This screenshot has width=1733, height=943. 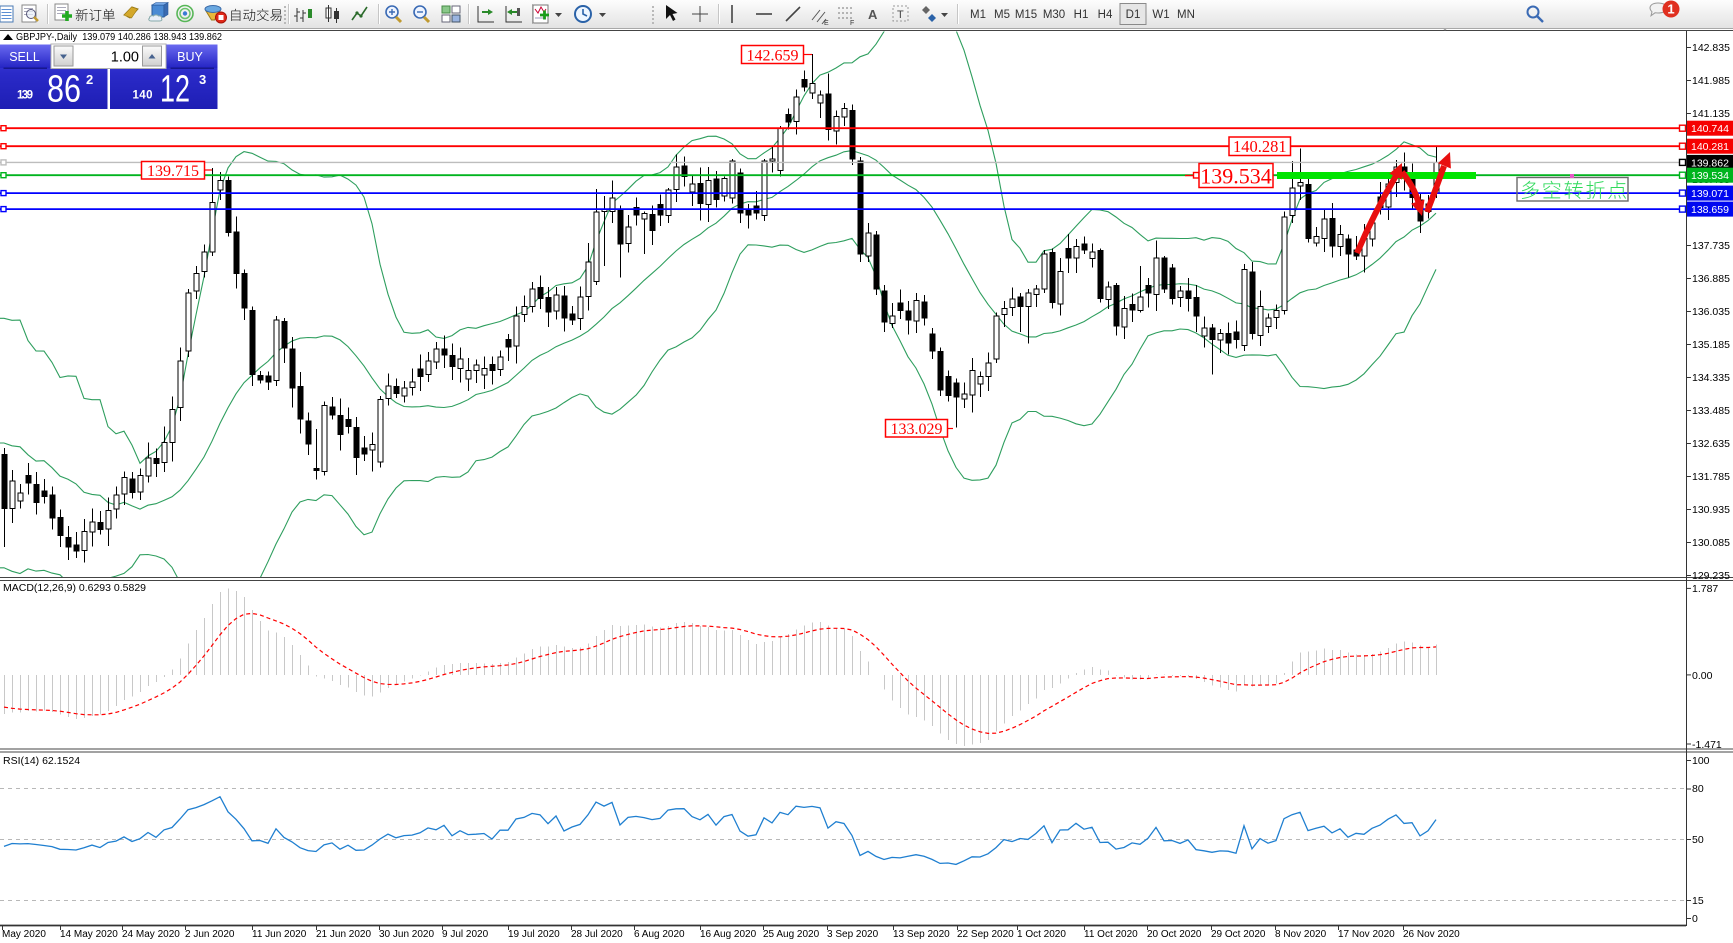 I want to click on svg-text: 130.935, so click(x=1711, y=510).